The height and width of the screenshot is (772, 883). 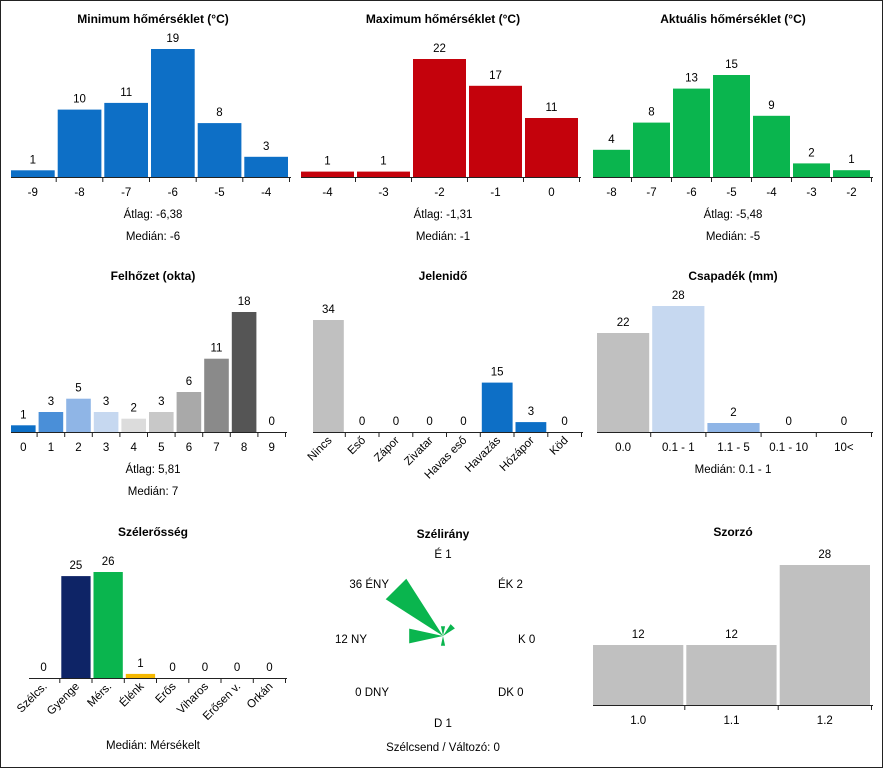 I want to click on tick-label-5: 0, so click(x=551, y=193).